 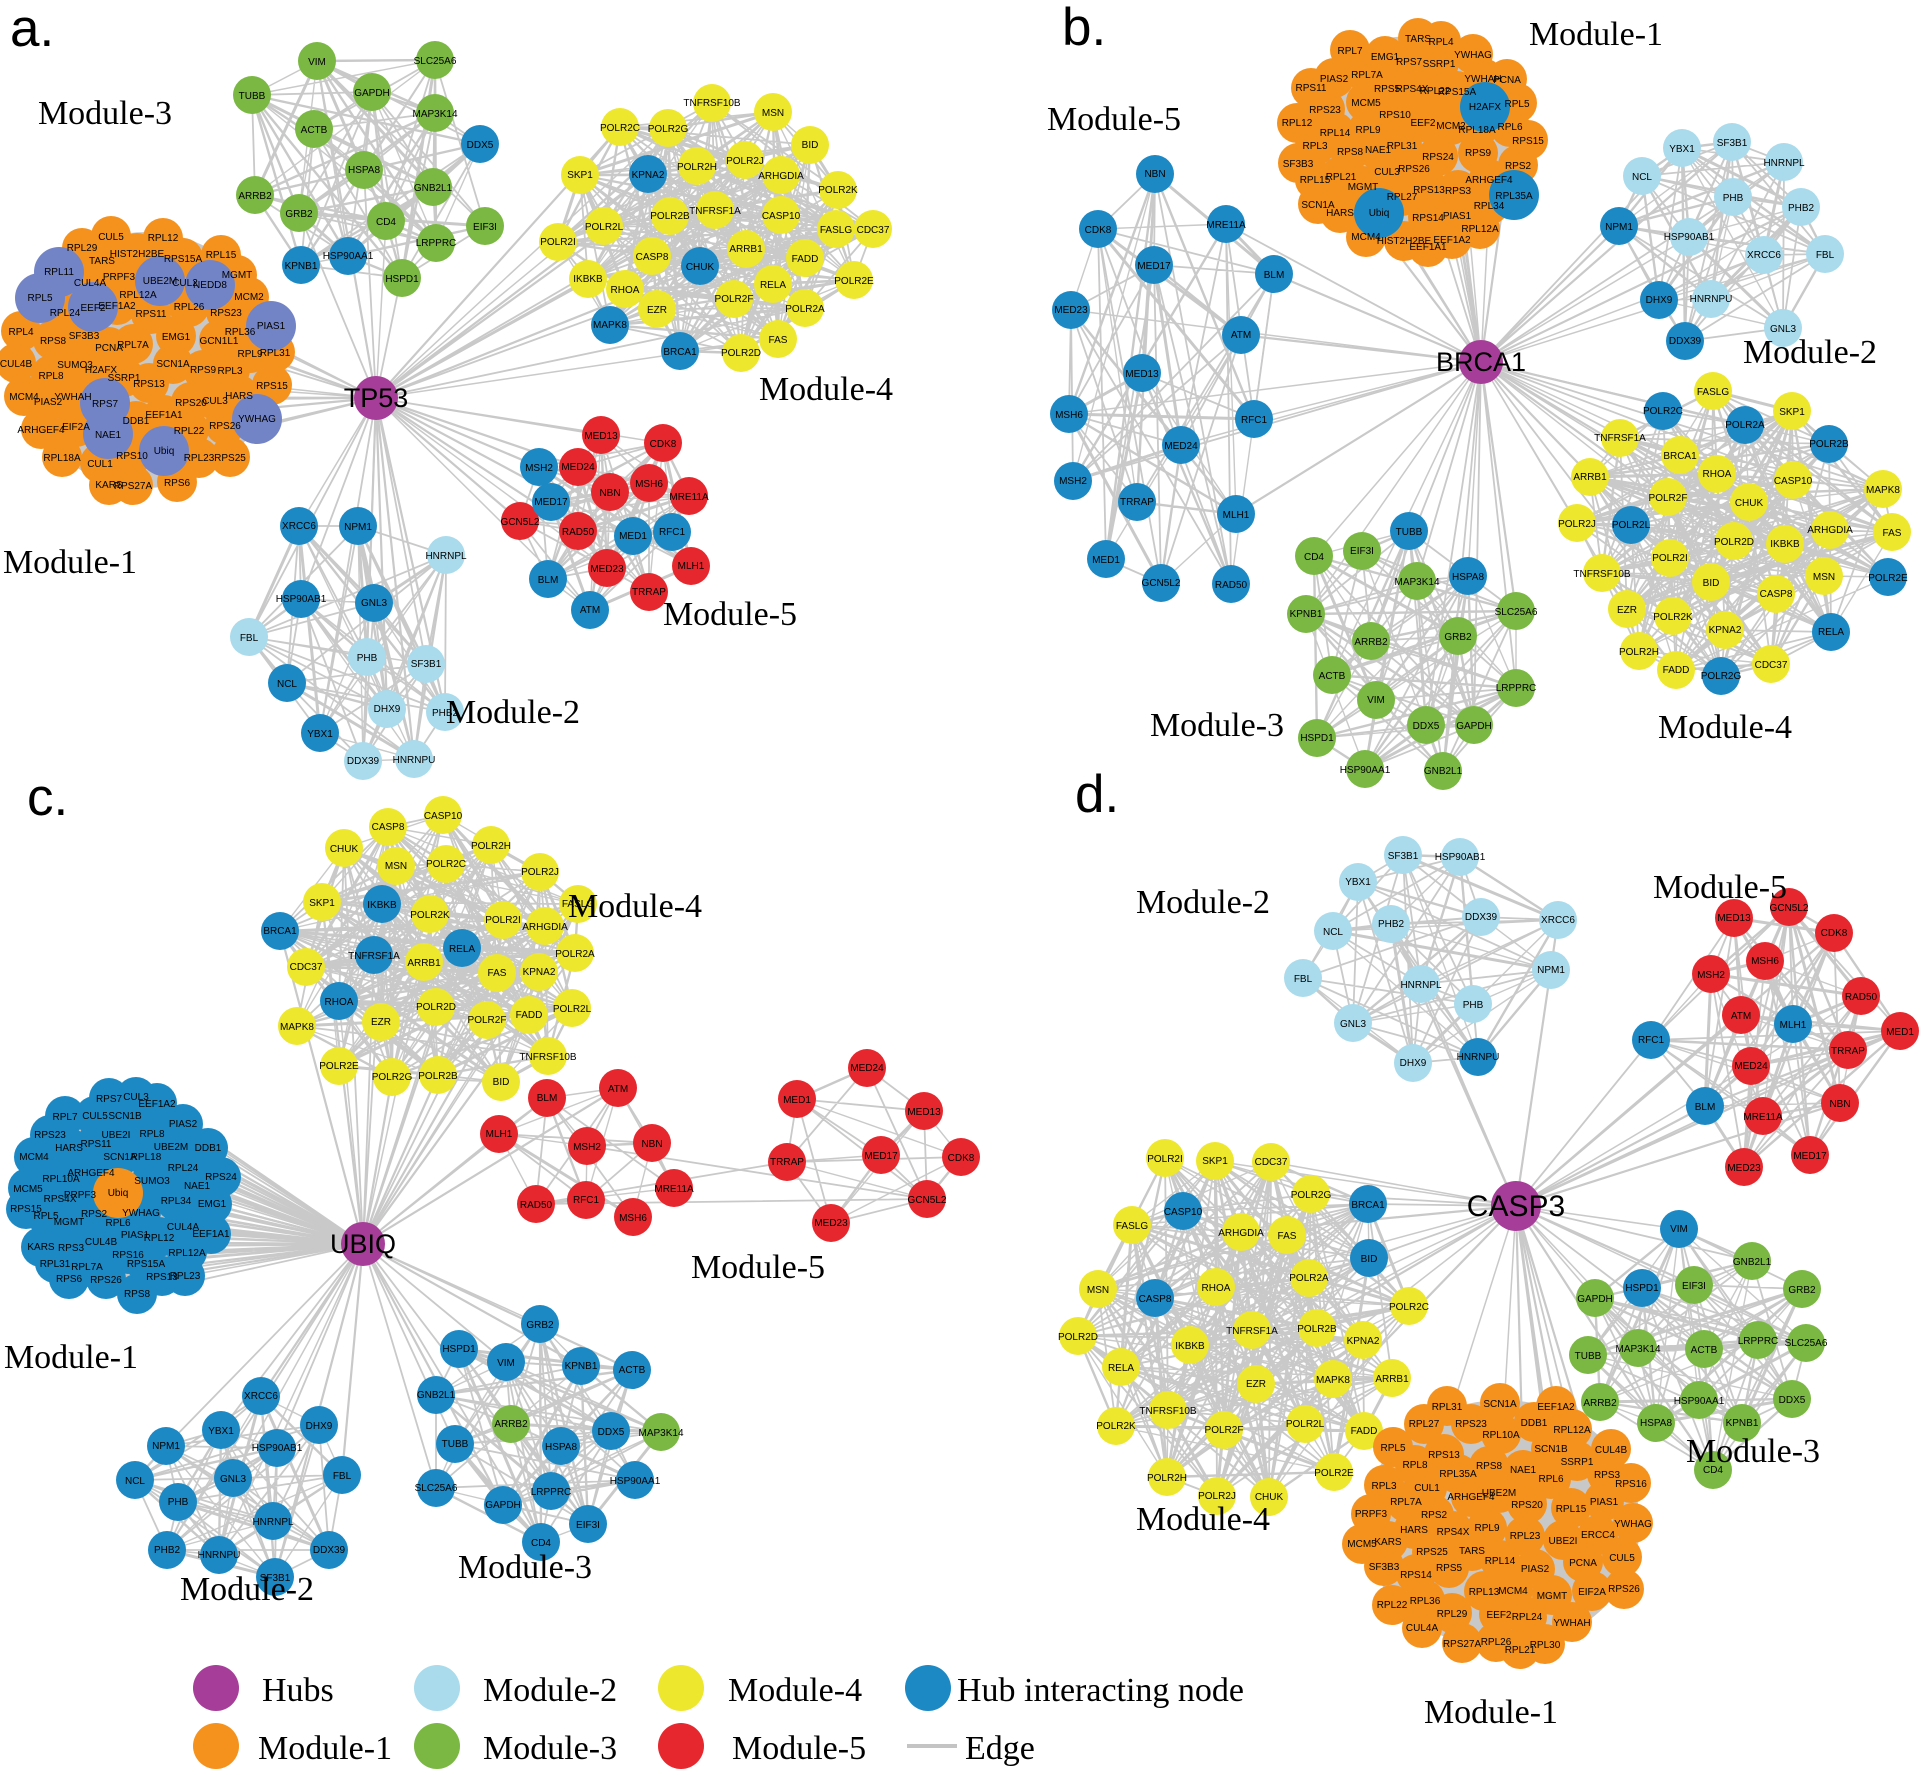 What do you see at coordinates (581, 1366) in the screenshot?
I see `svg-text: KPNB1` at bounding box center [581, 1366].